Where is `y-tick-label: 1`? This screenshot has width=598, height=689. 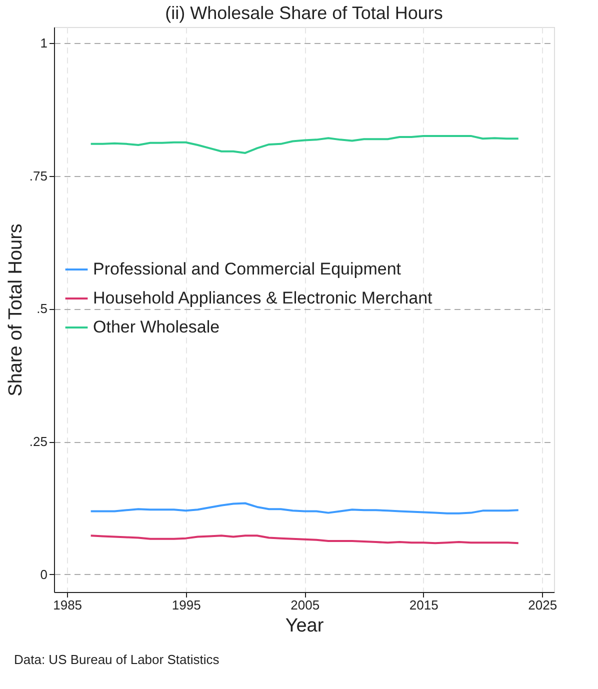 y-tick-label: 1 is located at coordinates (44, 42).